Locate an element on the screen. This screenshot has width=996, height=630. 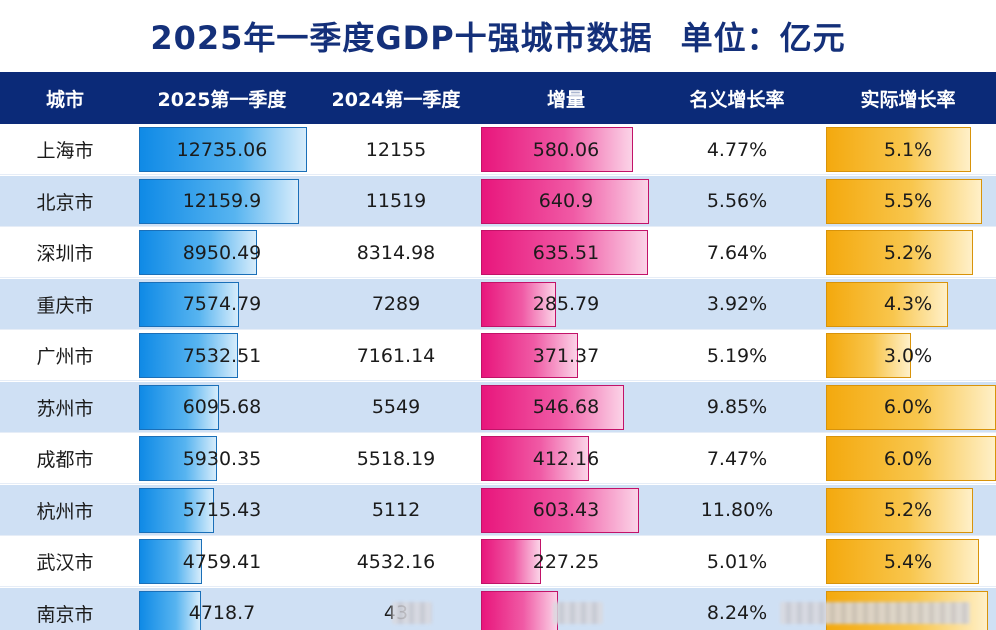
nominal-growth-cell: 7.64% is located at coordinates (737, 252).